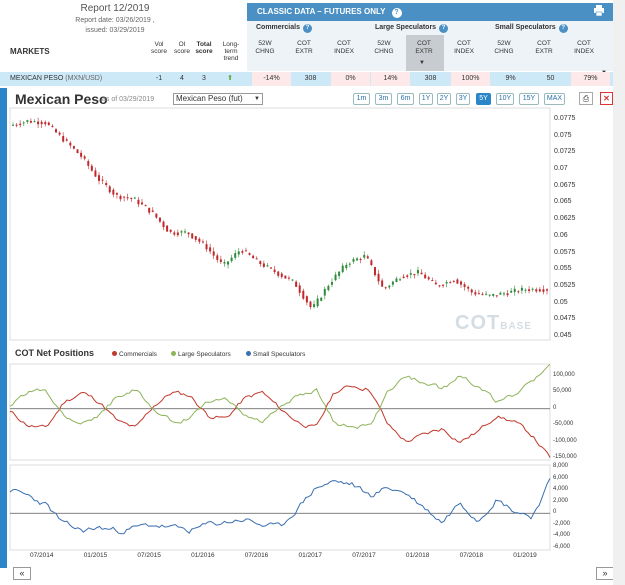 This screenshot has width=625, height=585. What do you see at coordinates (361, 99) in the screenshot?
I see `range-button-1m: 1m` at bounding box center [361, 99].